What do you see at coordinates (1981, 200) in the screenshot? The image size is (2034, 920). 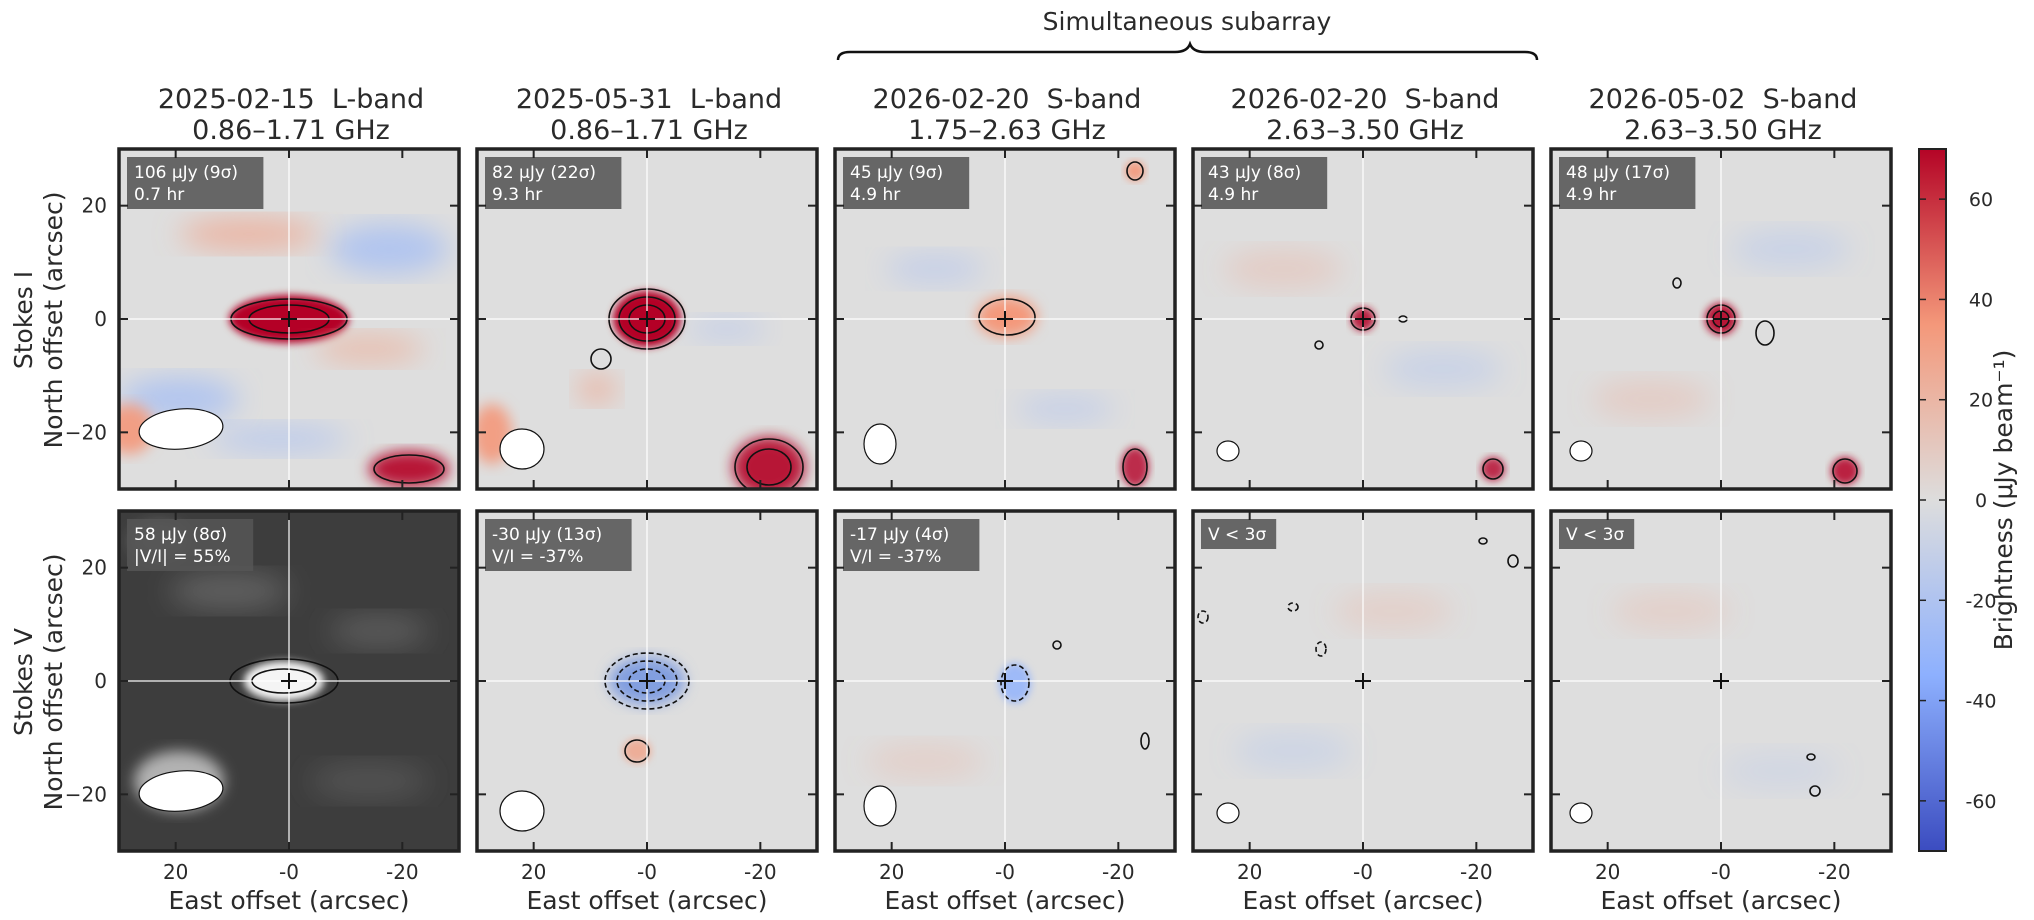 I see `colorbar-tick-label: 60` at bounding box center [1981, 200].